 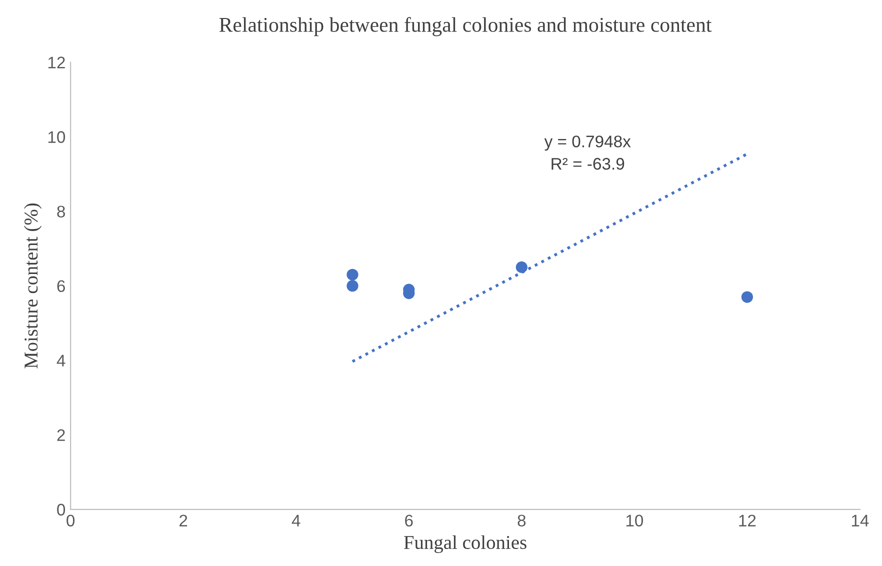 I want to click on annotation: R² = -63.9, so click(x=588, y=164).